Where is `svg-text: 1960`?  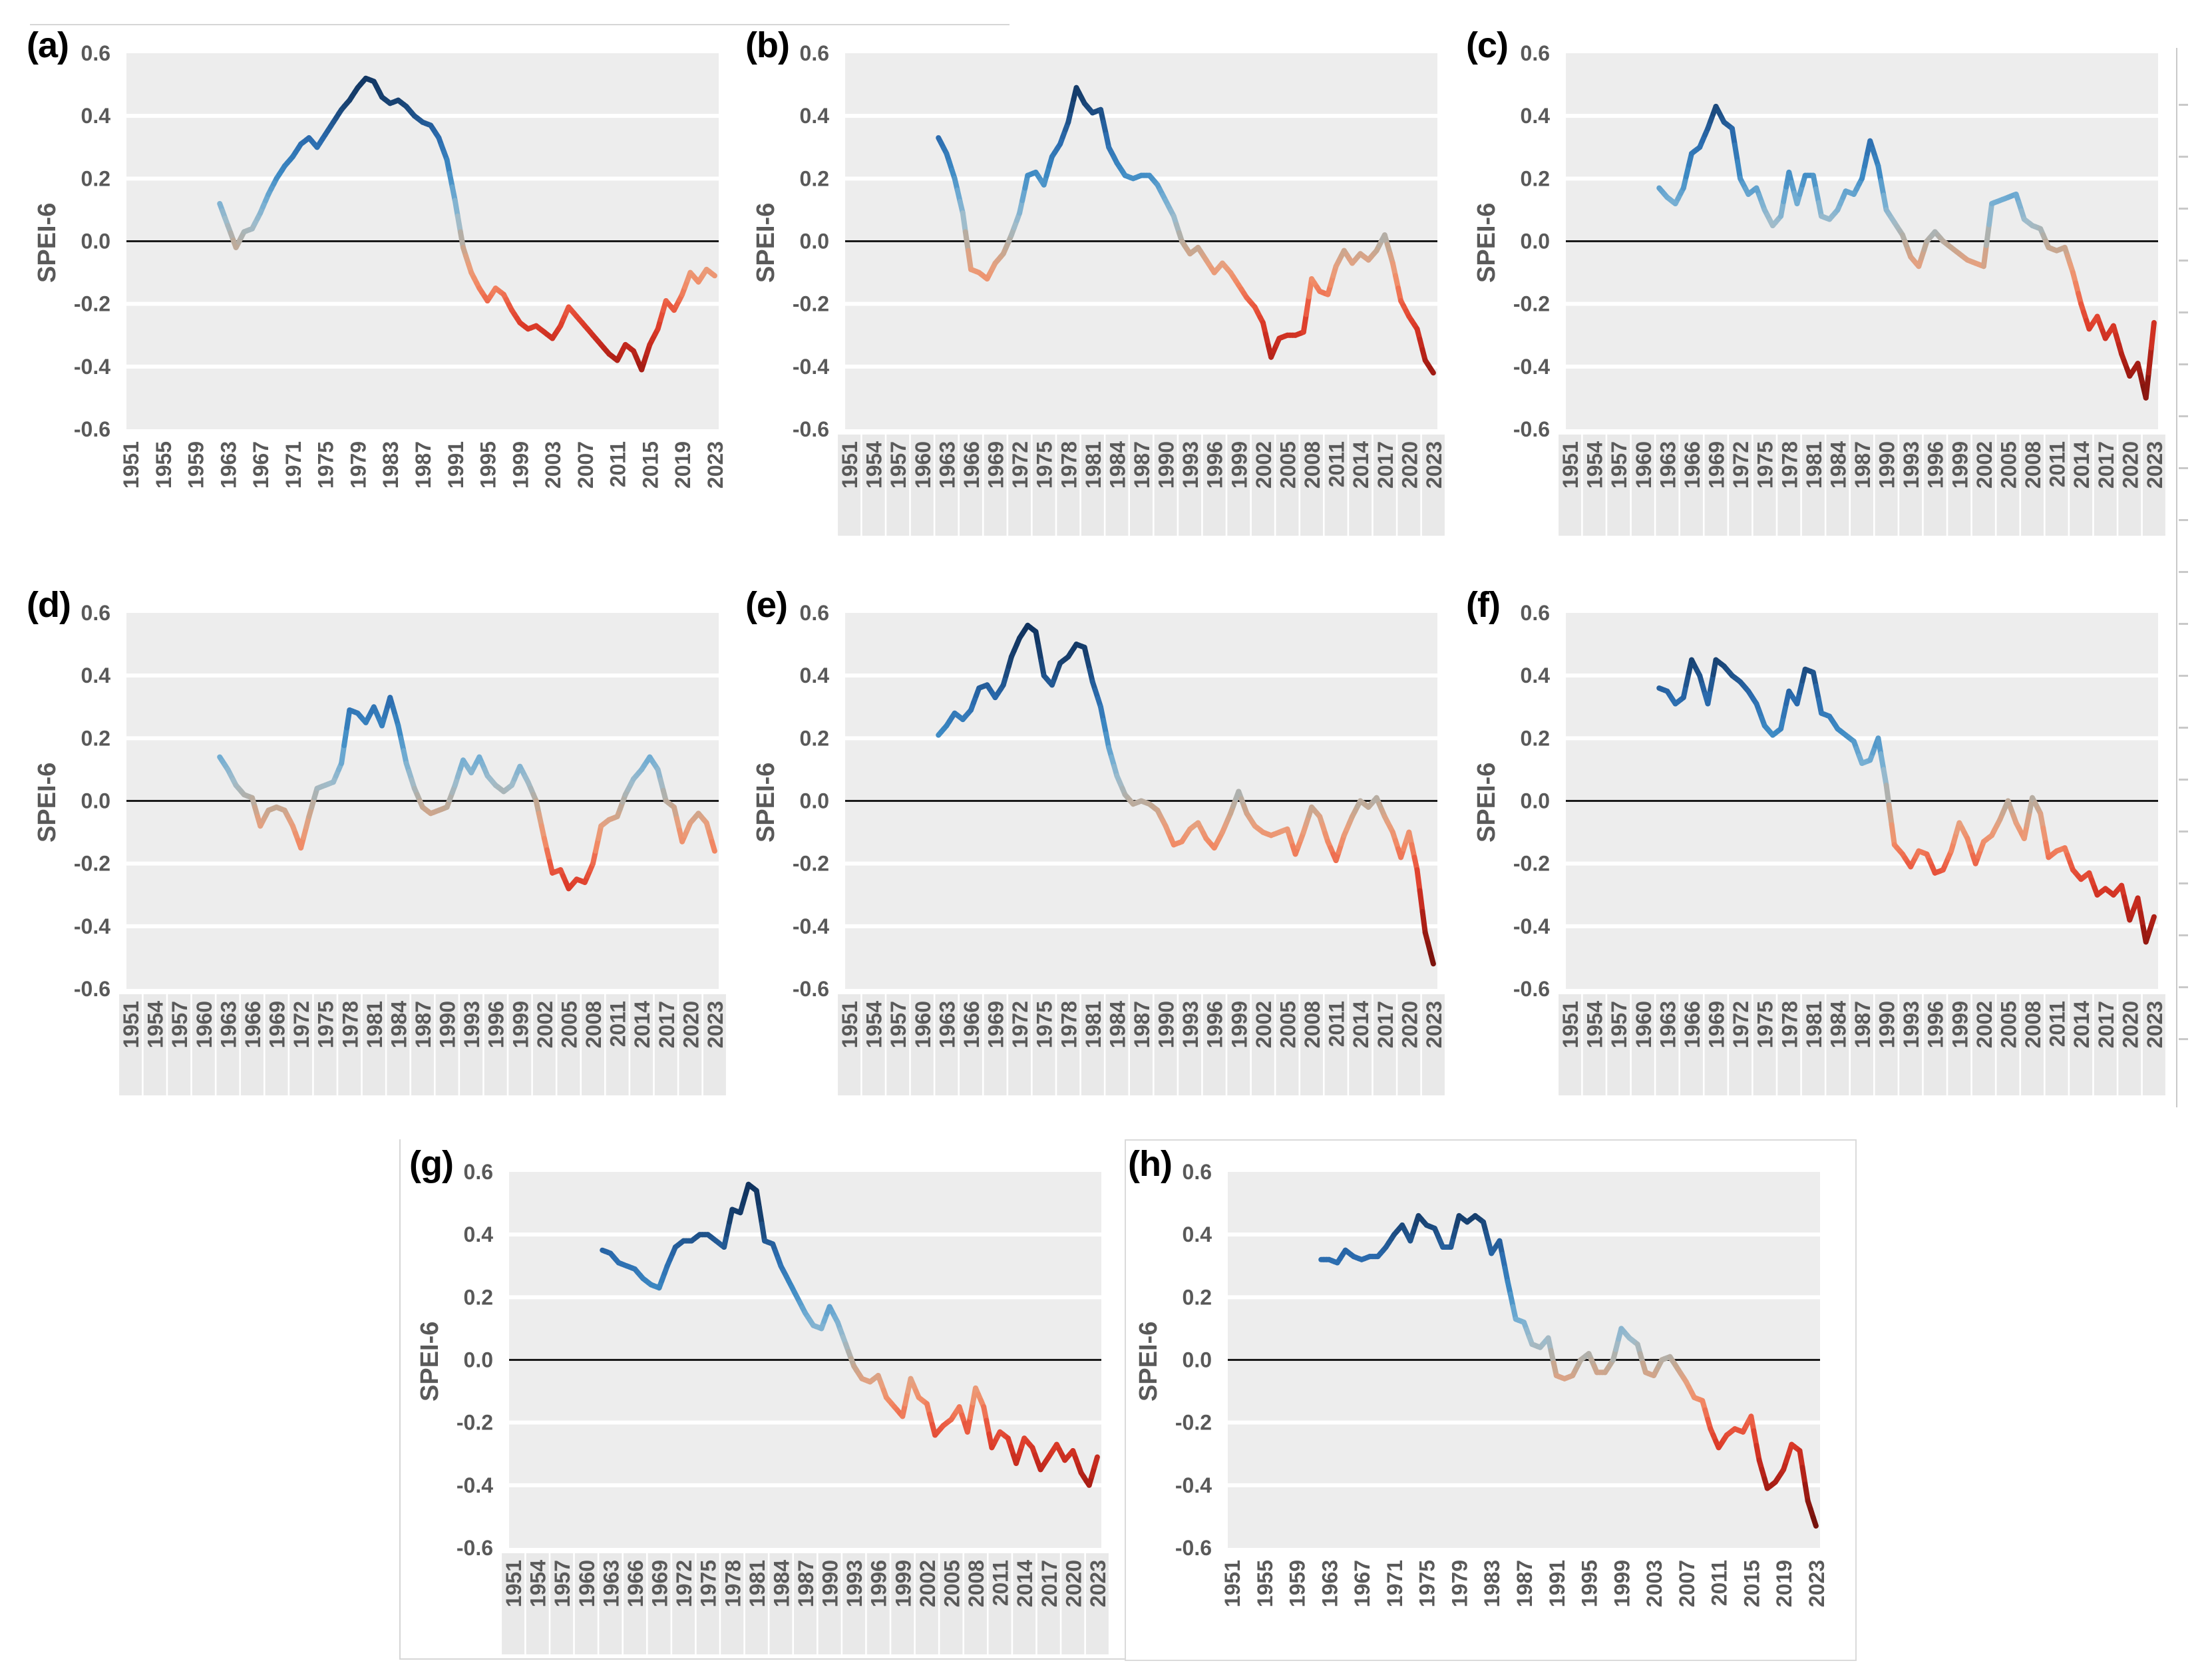 svg-text: 1960 is located at coordinates (923, 464).